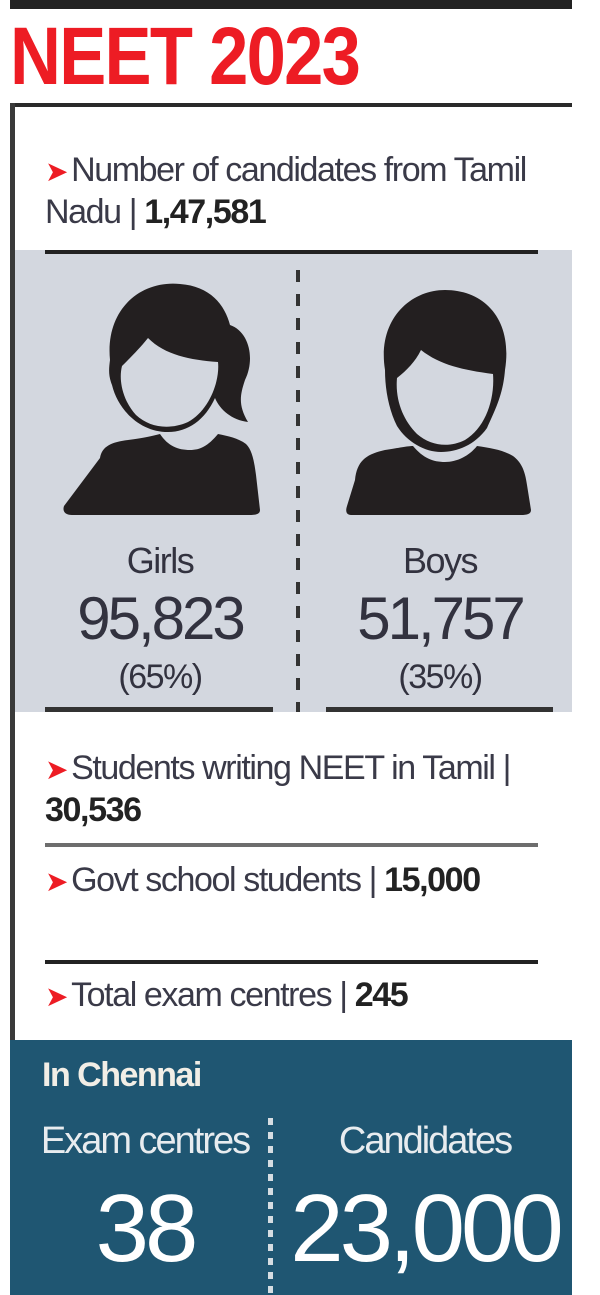 The height and width of the screenshot is (1295, 600). Describe the element at coordinates (205, 212) in the screenshot. I see `stat-value: 1,47,581` at that location.